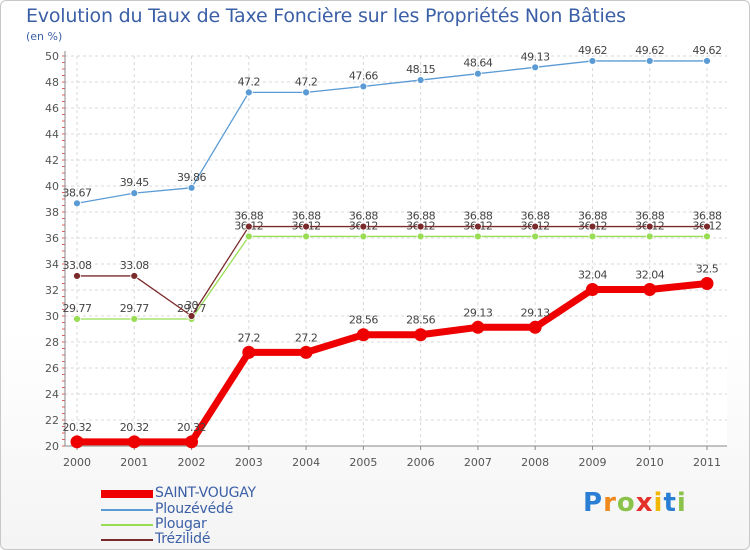 The height and width of the screenshot is (550, 750). I want to click on legend-label-plougar: Plougar, so click(181, 524).